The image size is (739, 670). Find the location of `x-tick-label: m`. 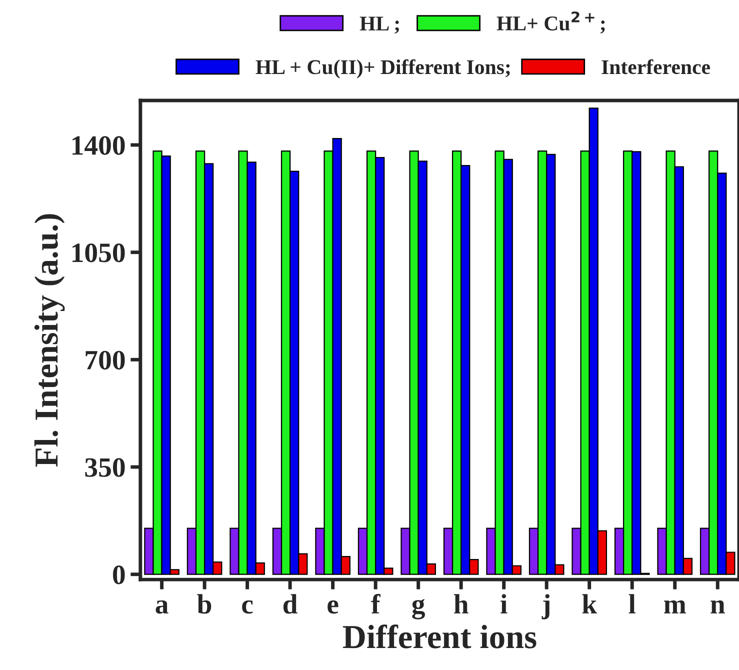

x-tick-label: m is located at coordinates (675, 607).